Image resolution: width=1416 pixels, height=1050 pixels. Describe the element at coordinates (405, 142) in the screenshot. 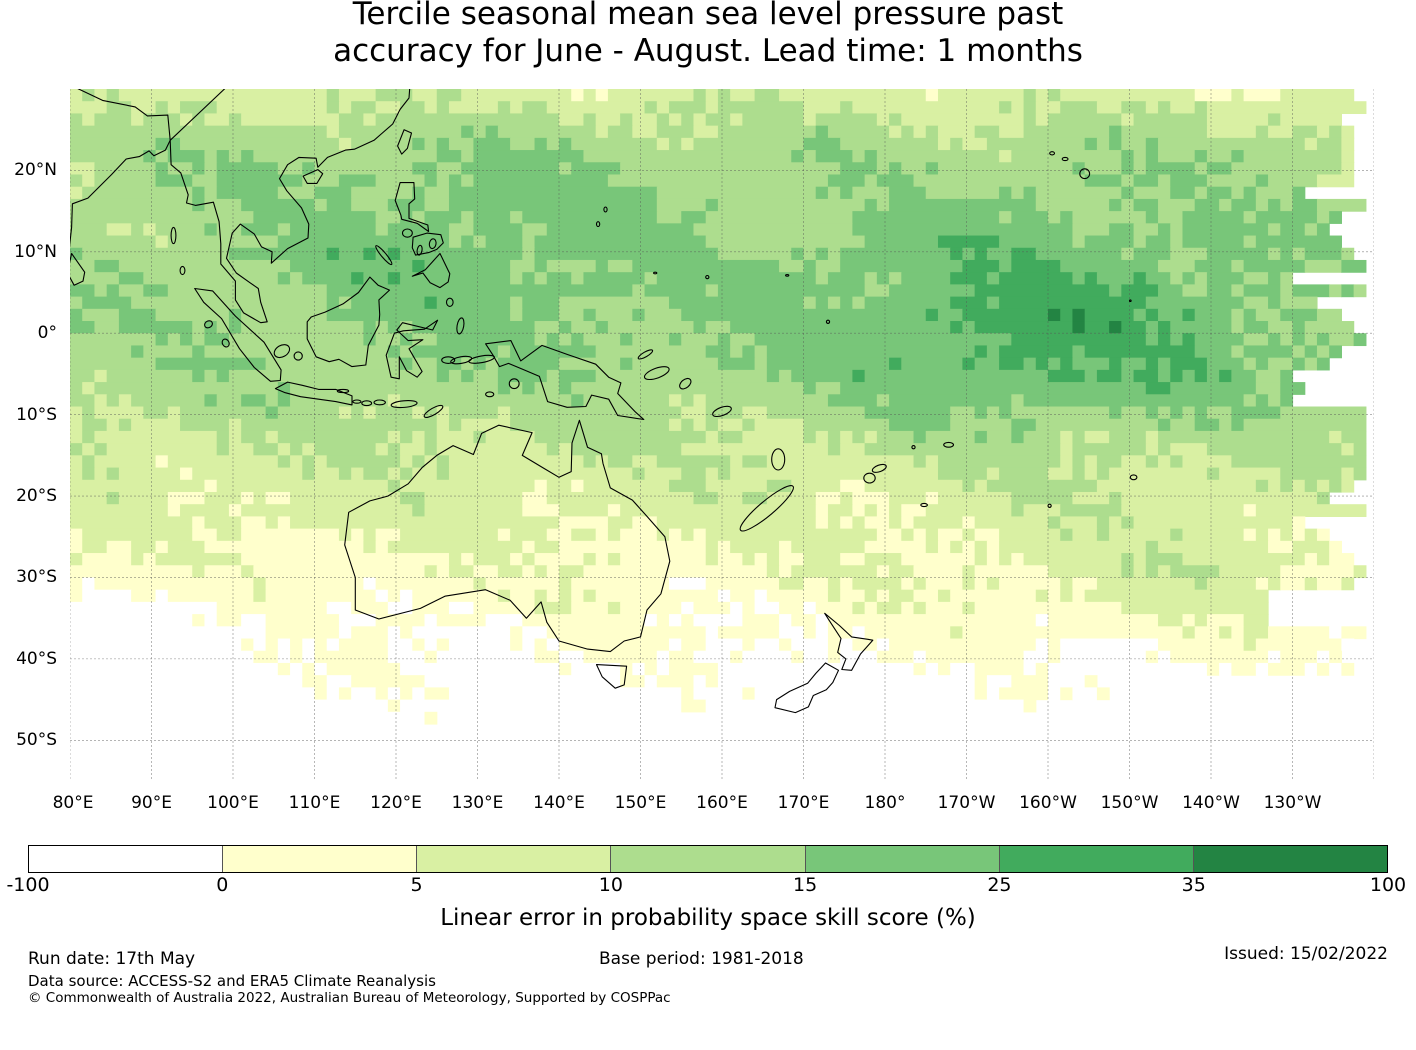

I see `coastline-taiwan` at that location.